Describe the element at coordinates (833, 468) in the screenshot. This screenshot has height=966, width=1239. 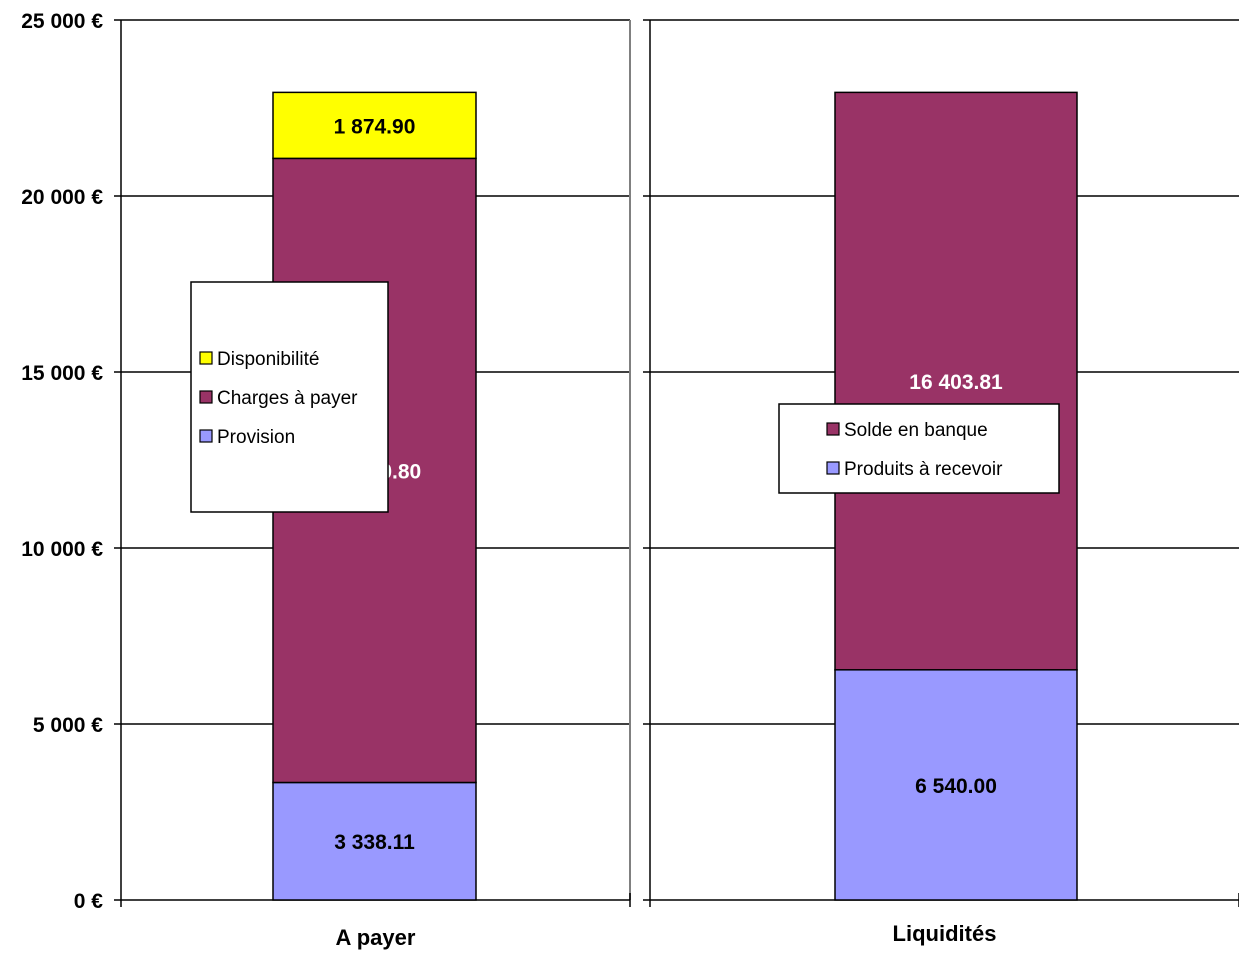
I see `legend-swatch-produits-a-recevoir` at that location.